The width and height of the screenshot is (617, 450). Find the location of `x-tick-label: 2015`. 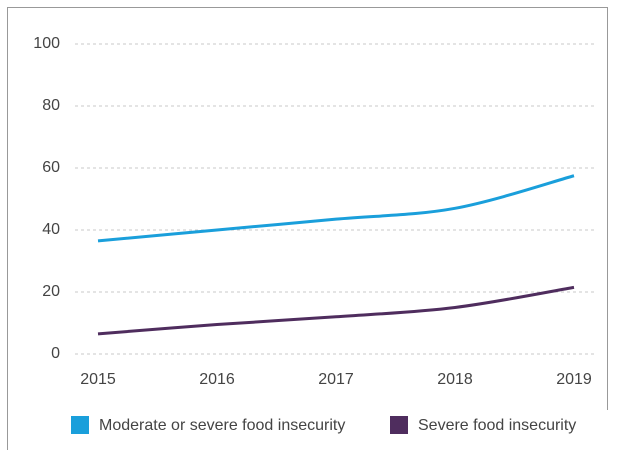

x-tick-label: 2015 is located at coordinates (98, 379).